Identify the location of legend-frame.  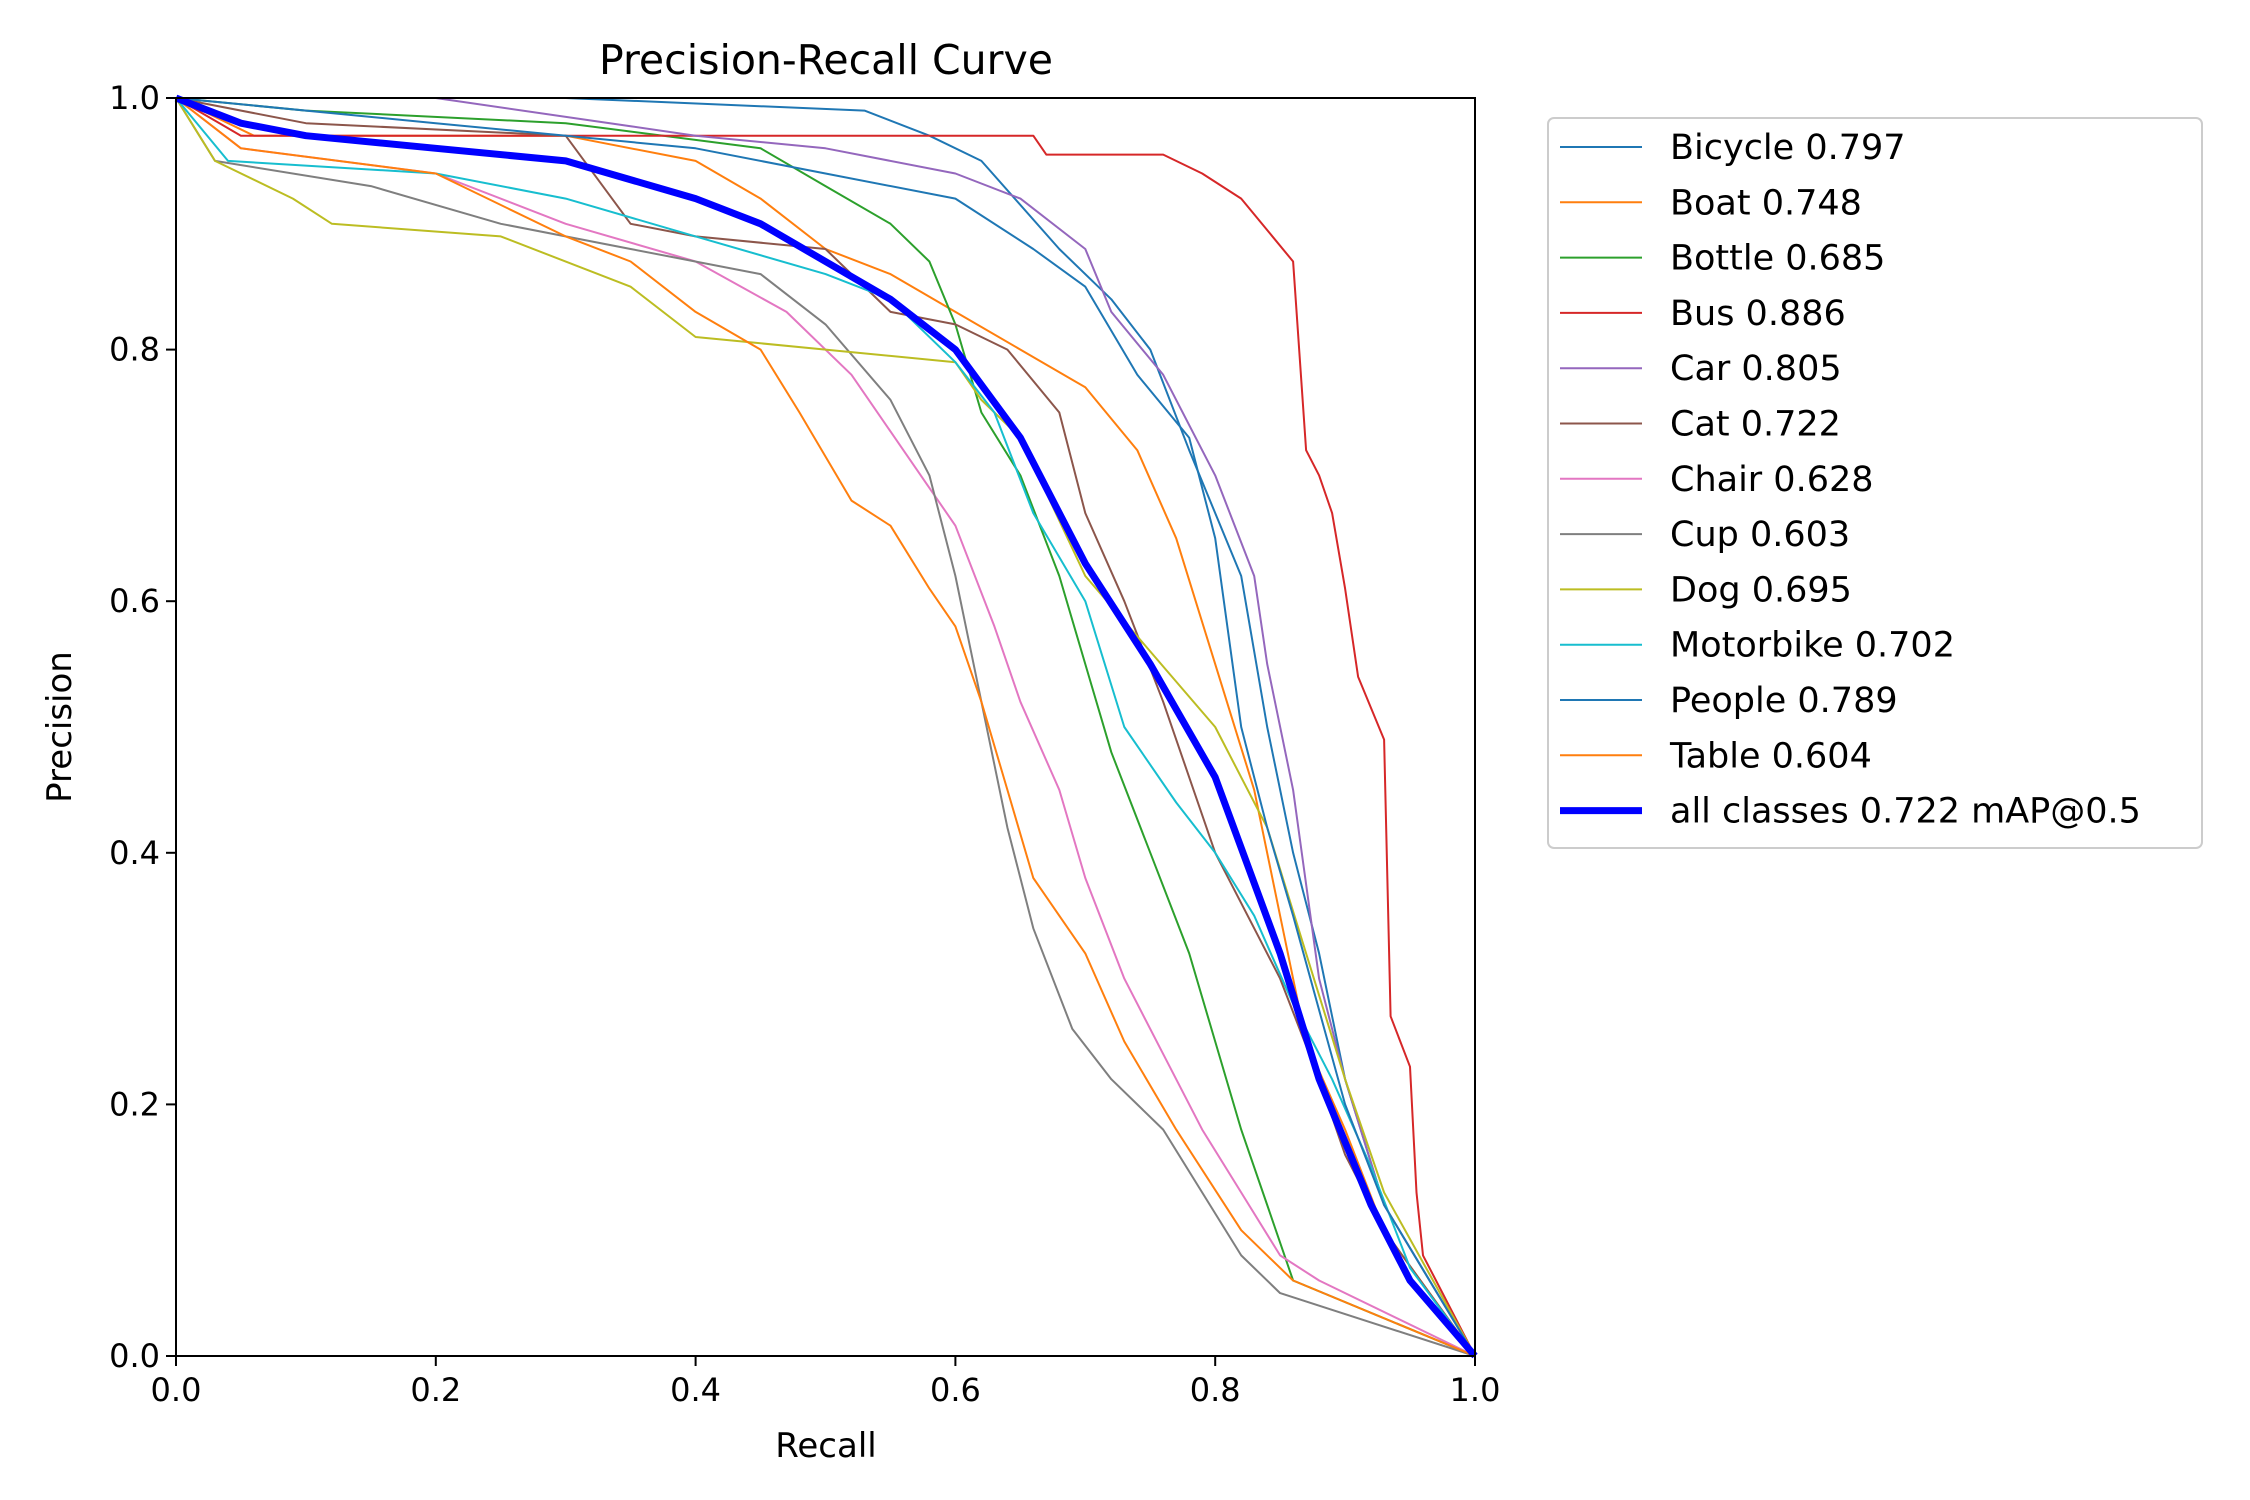
(1875, 483).